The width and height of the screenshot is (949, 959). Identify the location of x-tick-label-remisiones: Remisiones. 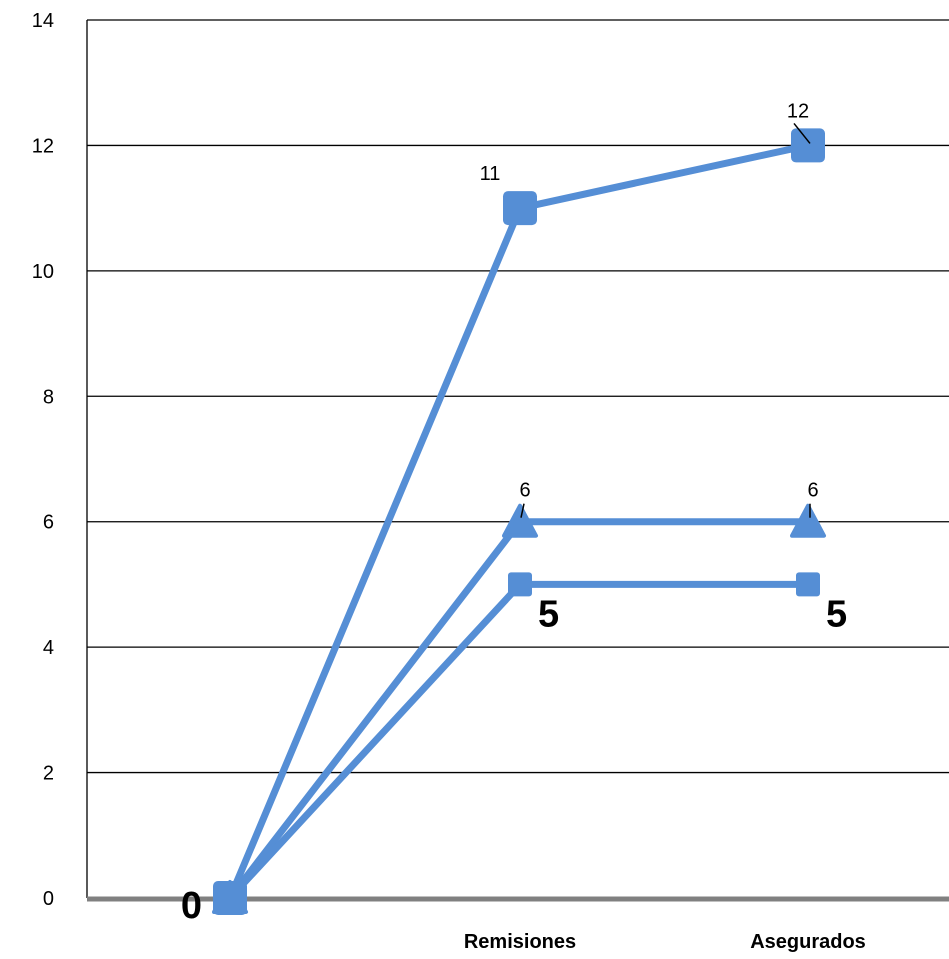
(520, 942).